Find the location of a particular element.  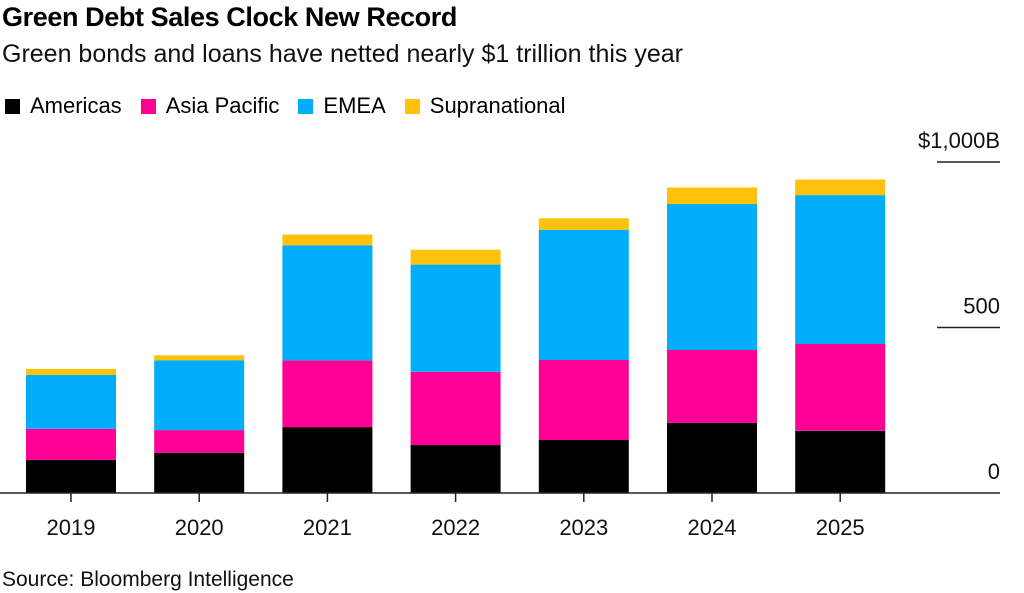

bar-segment-asia-pacific-2020 is located at coordinates (199, 441).